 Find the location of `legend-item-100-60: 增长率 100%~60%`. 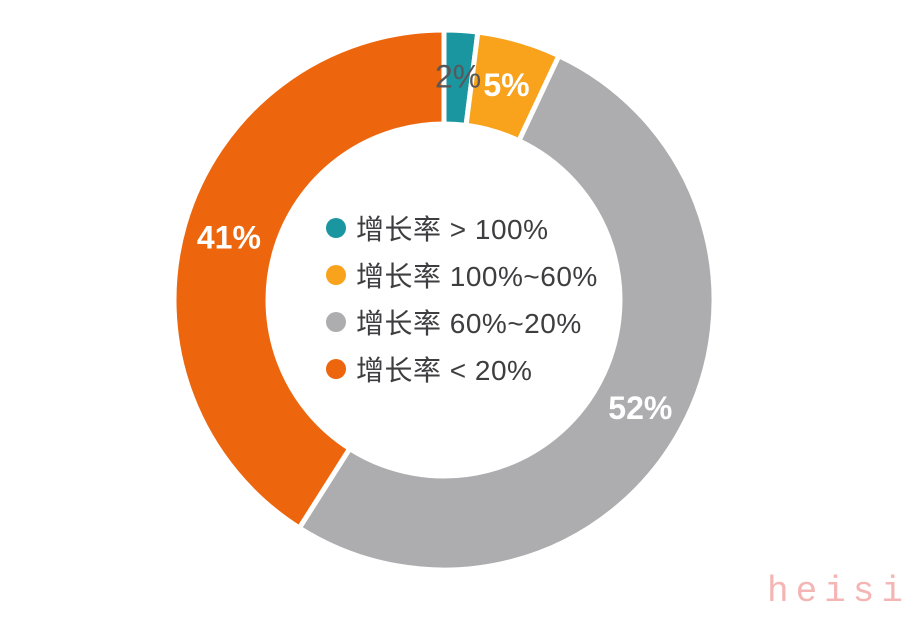

legend-item-100-60: 增长率 100%~60% is located at coordinates (462, 275).